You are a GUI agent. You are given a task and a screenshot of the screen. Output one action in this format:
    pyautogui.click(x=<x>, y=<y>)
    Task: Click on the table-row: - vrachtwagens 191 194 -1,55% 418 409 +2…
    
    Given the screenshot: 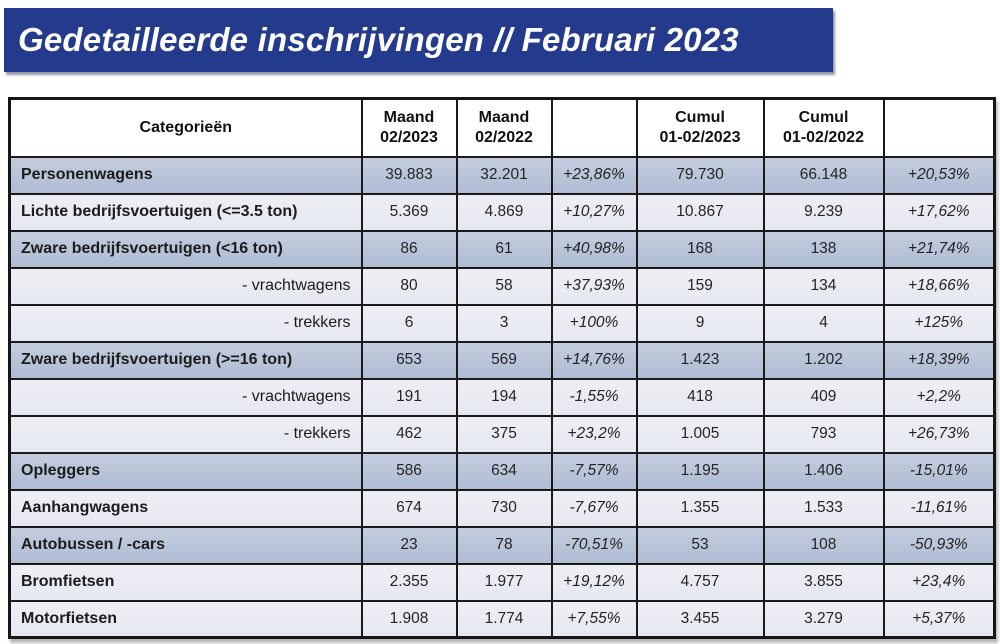 What is the action you would take?
    pyautogui.click(x=502, y=397)
    